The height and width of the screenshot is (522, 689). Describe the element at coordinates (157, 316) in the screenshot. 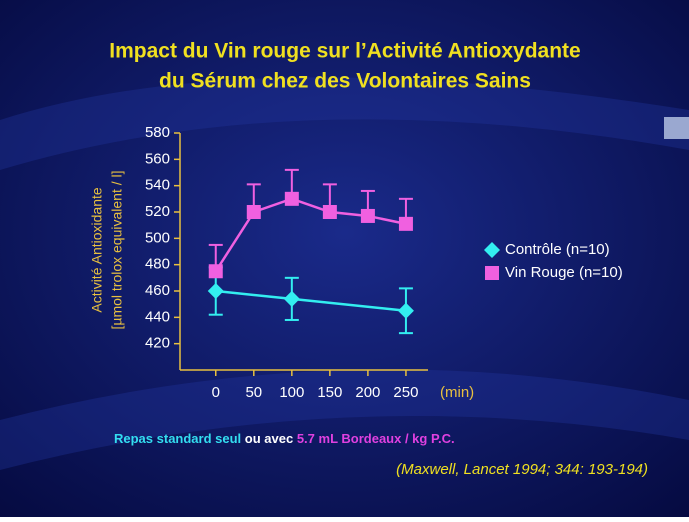

I see `y-tick-label: 440` at that location.